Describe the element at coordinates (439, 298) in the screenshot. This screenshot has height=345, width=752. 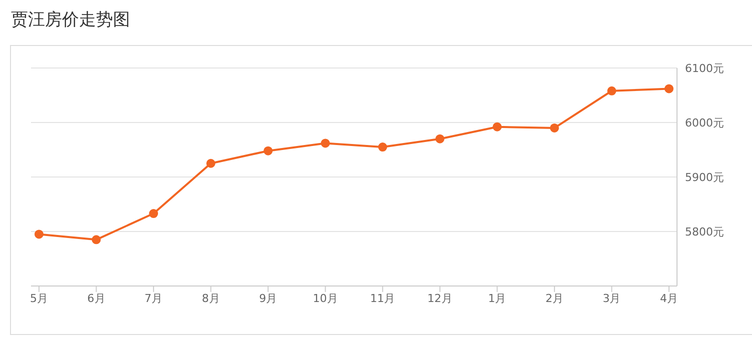
I see `x-tick-label: 12月` at that location.